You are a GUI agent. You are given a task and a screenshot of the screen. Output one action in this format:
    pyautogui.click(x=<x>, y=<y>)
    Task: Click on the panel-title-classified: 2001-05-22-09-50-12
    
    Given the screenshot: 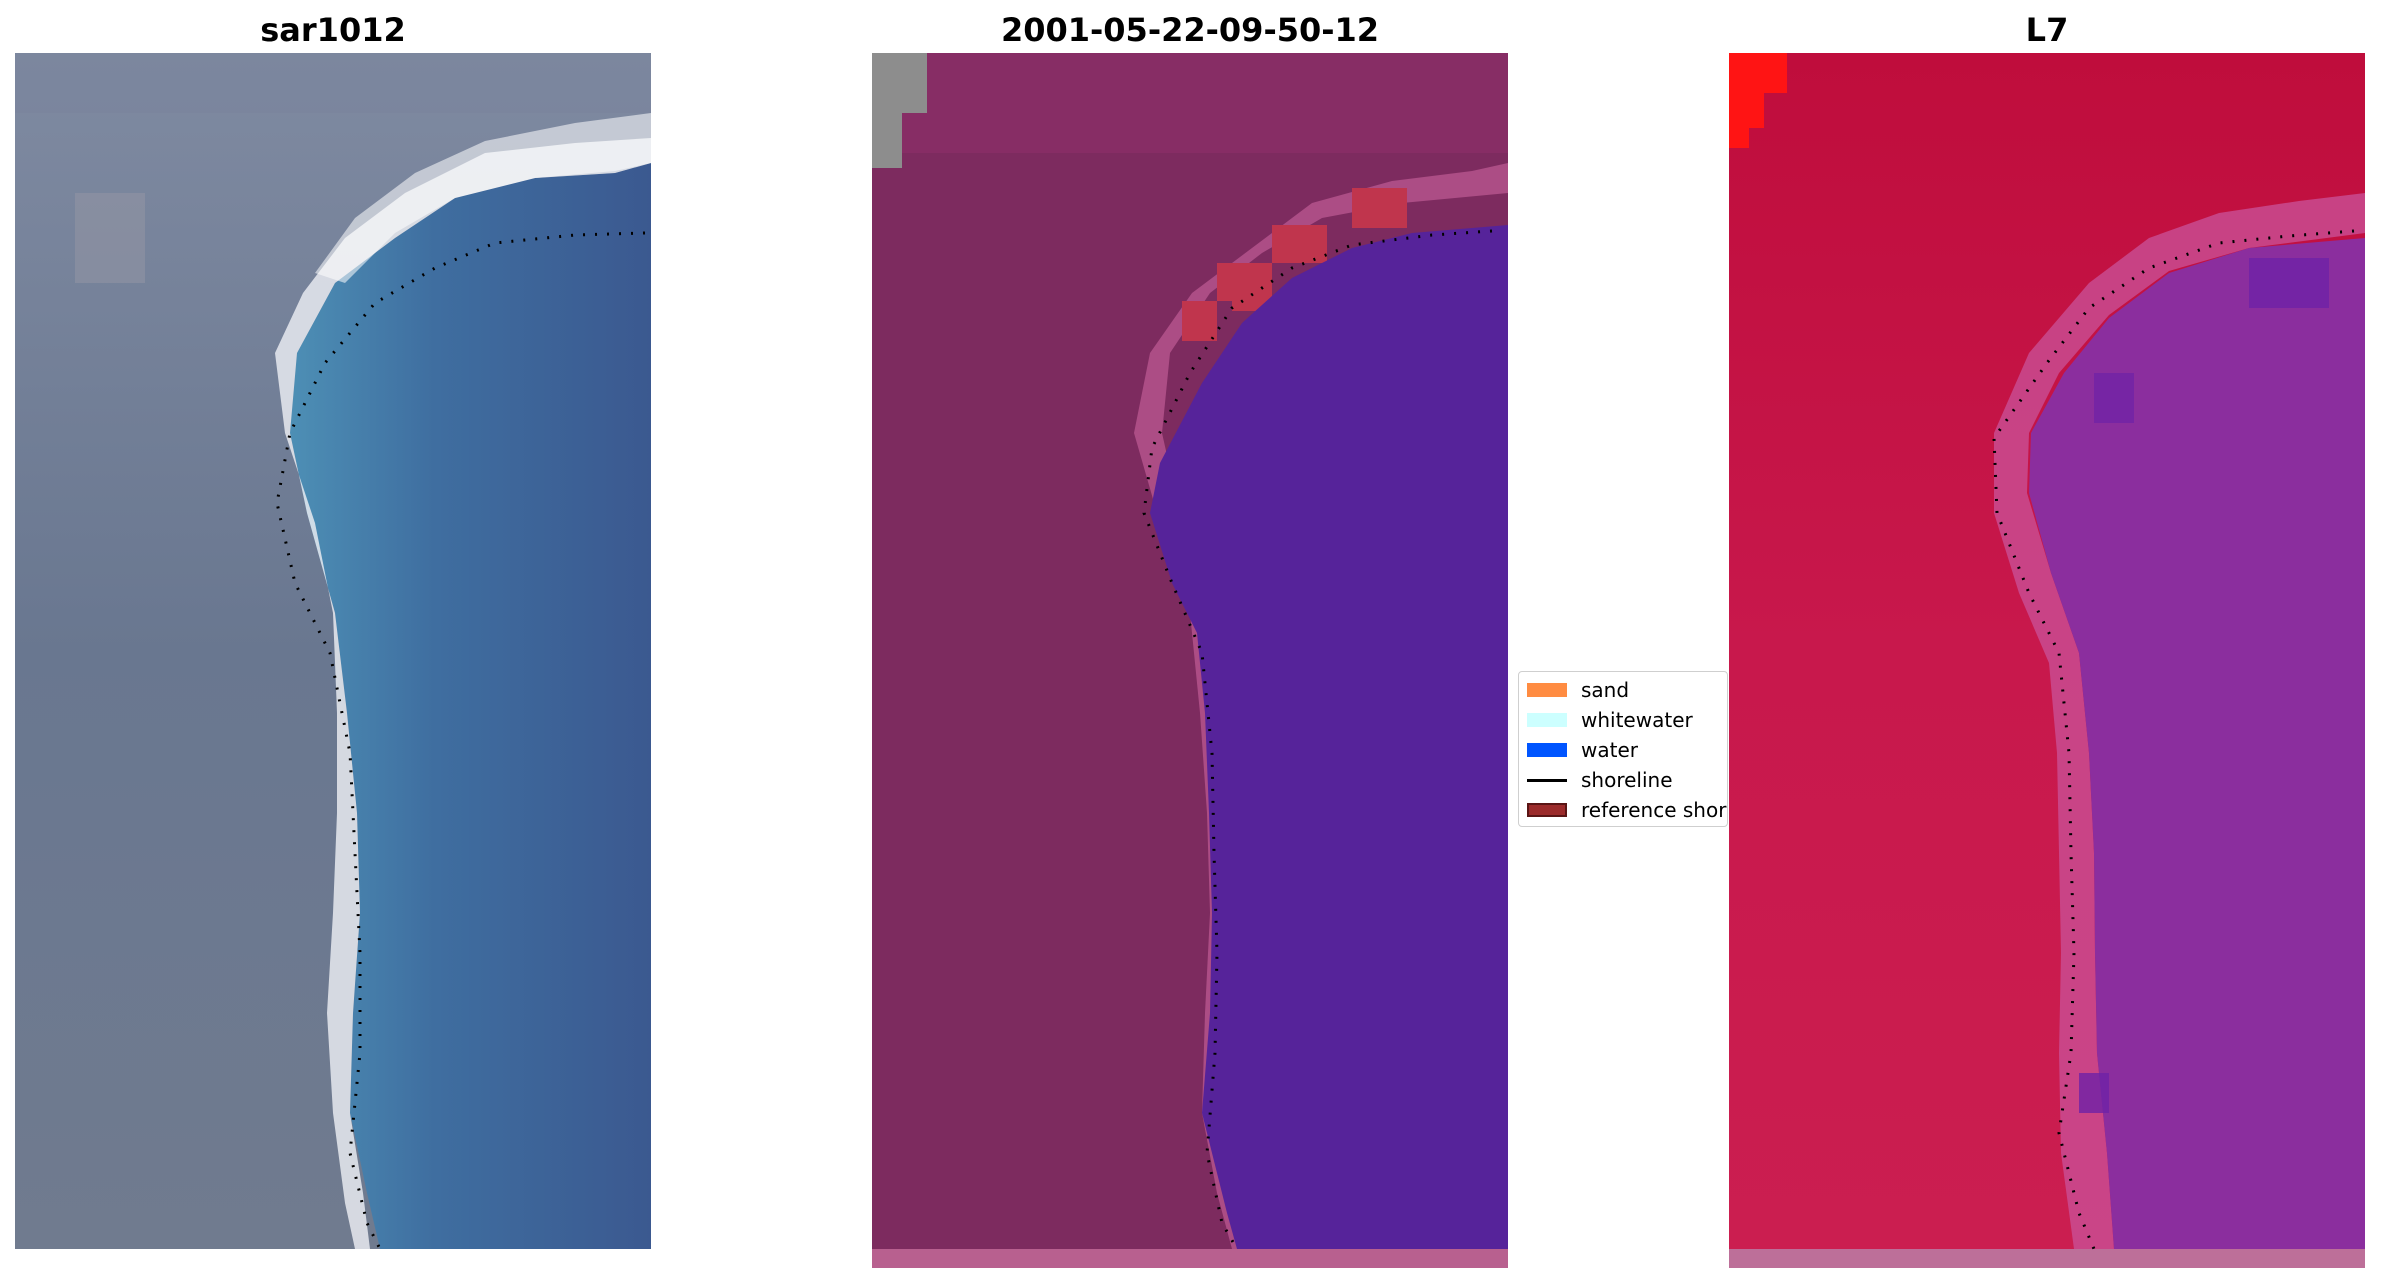 What is the action you would take?
    pyautogui.click(x=1190, y=30)
    